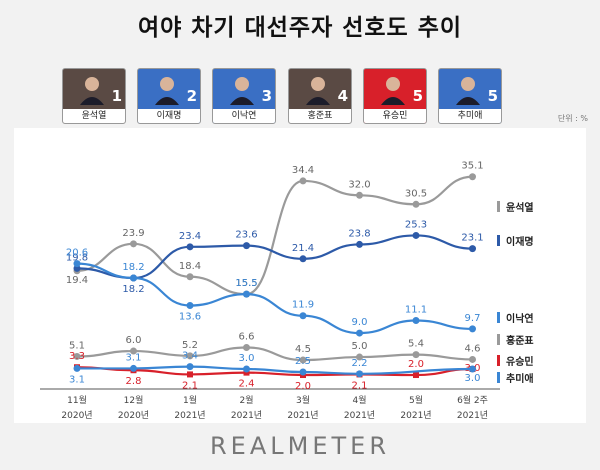  What do you see at coordinates (359, 400) in the screenshot?
I see `x-tick-label: 4월` at bounding box center [359, 400].